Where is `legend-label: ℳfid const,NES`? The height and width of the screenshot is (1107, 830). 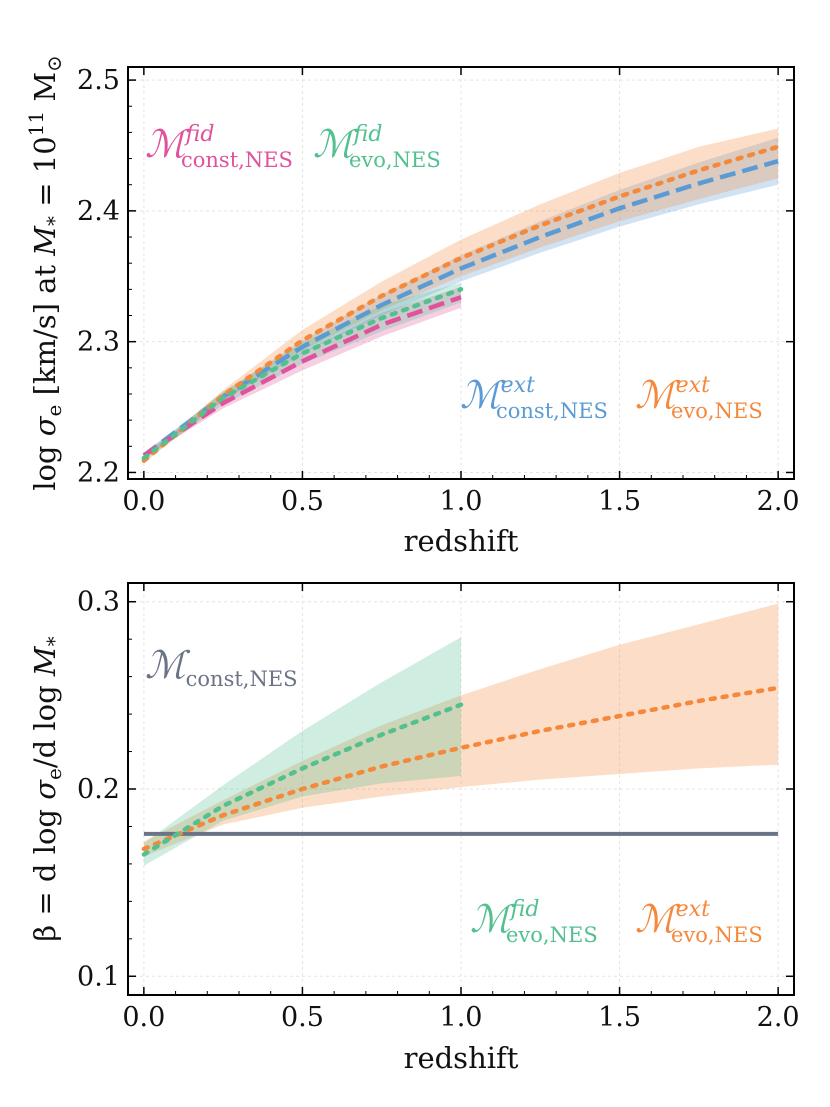
legend-label: ℳfid const,NES is located at coordinates (219, 147).